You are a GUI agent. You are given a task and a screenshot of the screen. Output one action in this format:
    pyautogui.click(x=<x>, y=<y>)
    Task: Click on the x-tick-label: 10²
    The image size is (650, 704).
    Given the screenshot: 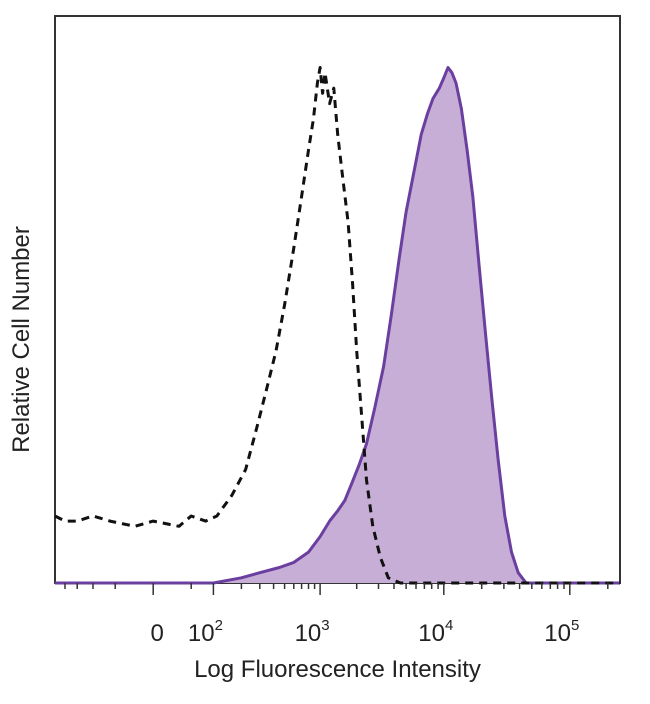 What is the action you would take?
    pyautogui.click(x=205, y=632)
    